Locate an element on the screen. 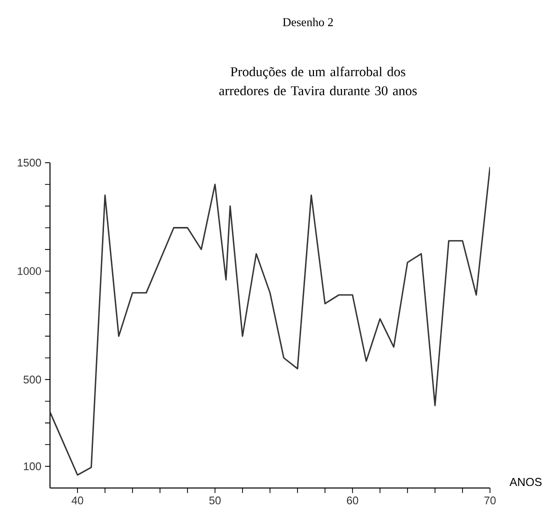  y-tick-label: 100 is located at coordinates (33, 466).